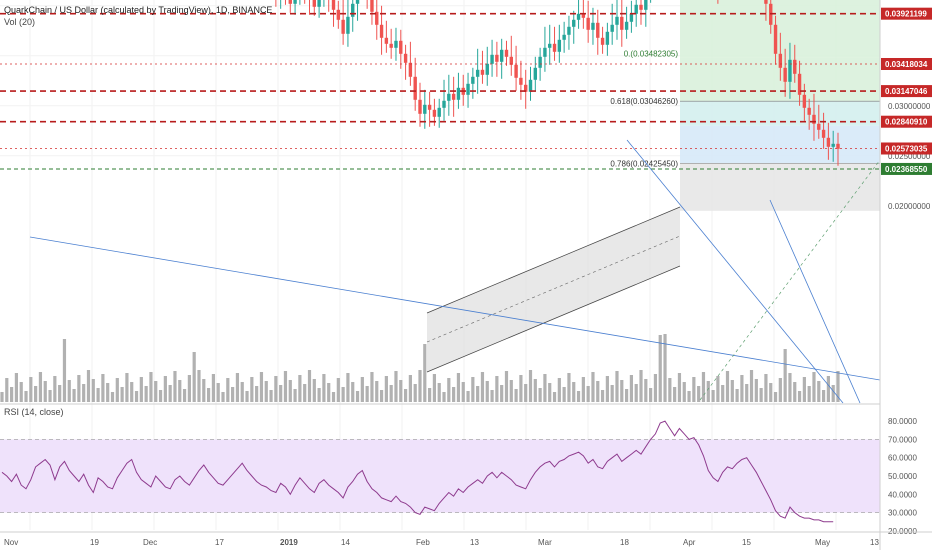 The width and height of the screenshot is (932, 550). What do you see at coordinates (651, 54) in the screenshot?
I see `fib-partial-label: 0.(0.03482305)` at bounding box center [651, 54].